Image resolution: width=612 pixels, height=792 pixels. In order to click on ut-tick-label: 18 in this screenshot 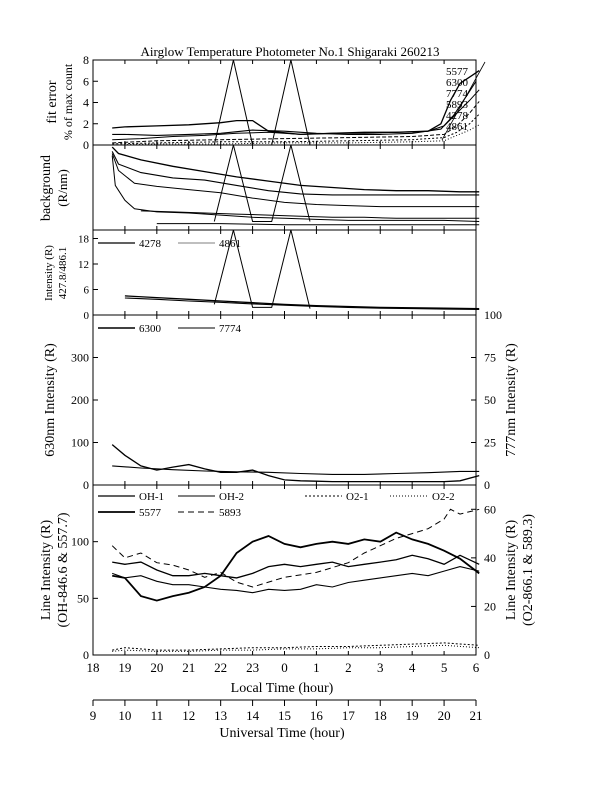, I will do `click(380, 715)`.